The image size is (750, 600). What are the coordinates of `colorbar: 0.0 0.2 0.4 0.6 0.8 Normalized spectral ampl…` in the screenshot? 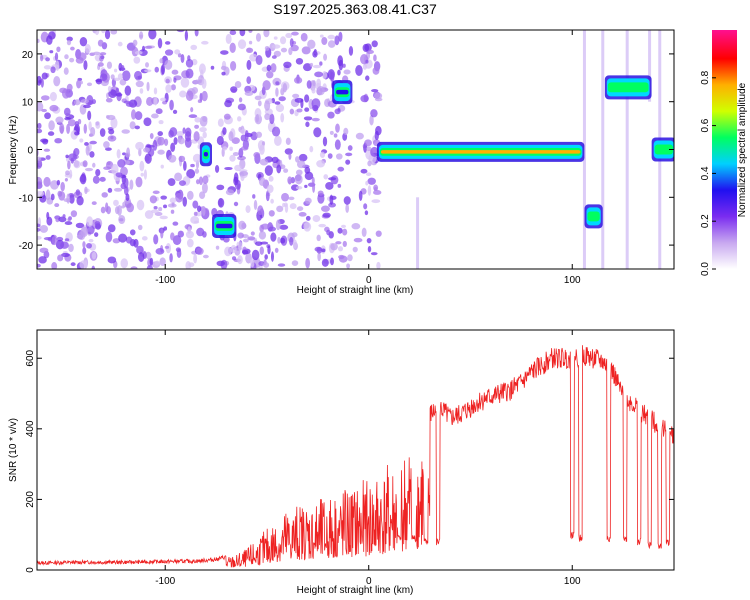 It's located at (724, 153).